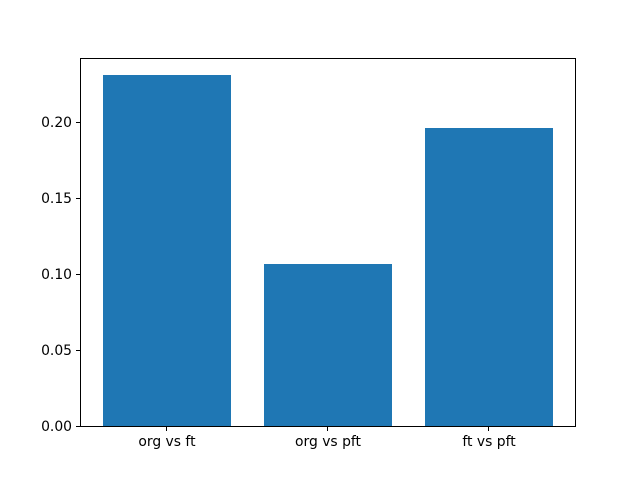  Describe the element at coordinates (56, 351) in the screenshot. I see `y-tick-label: 0.05` at that location.